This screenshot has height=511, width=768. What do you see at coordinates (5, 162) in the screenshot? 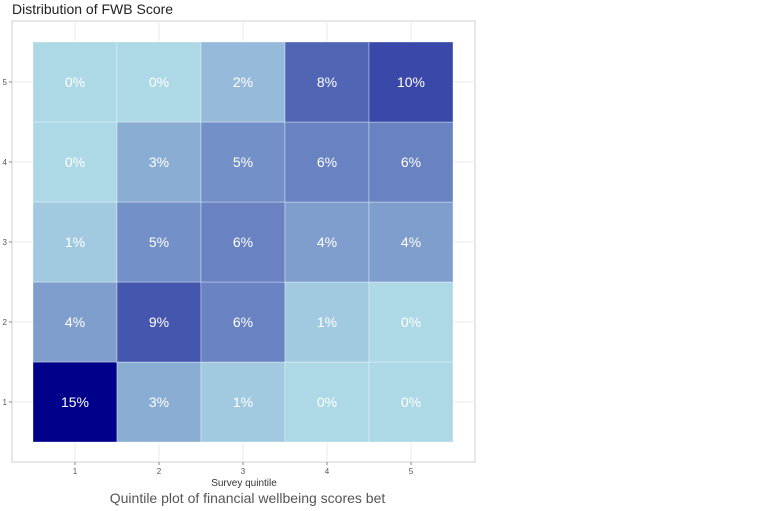
I see `y-tick-label: 4` at bounding box center [5, 162].